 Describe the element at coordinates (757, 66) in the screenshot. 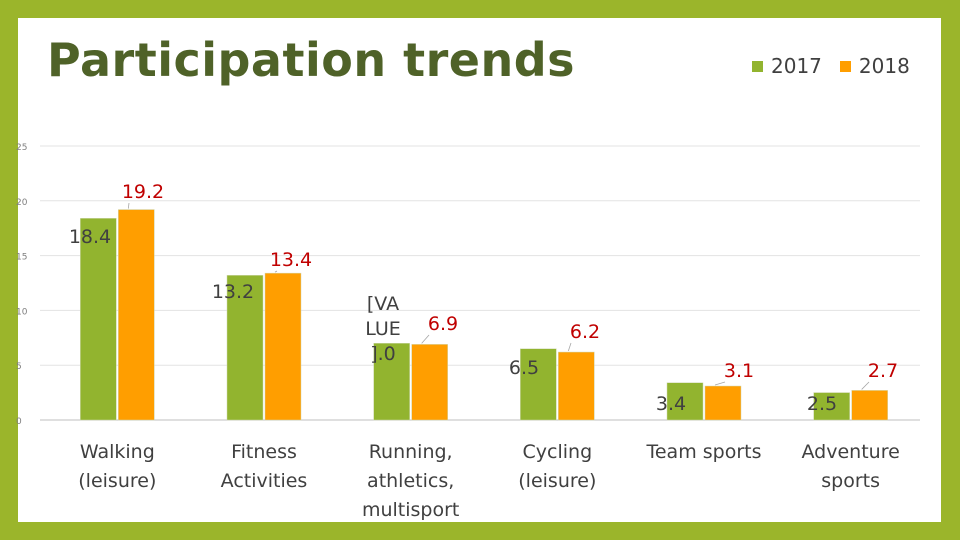

I see `legend-swatch-2017` at that location.